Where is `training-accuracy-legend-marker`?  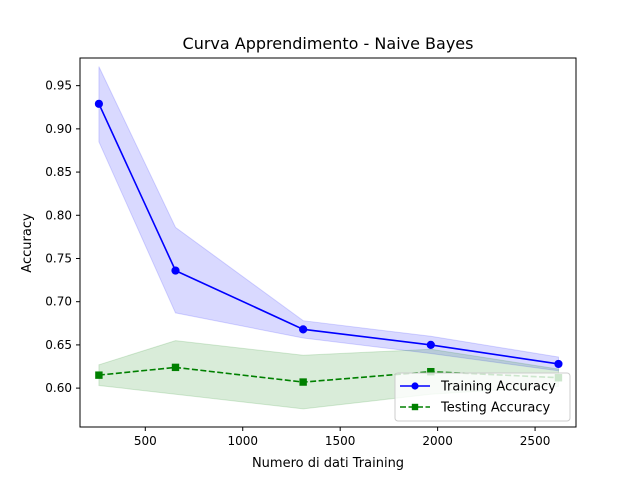 training-accuracy-legend-marker is located at coordinates (415, 386).